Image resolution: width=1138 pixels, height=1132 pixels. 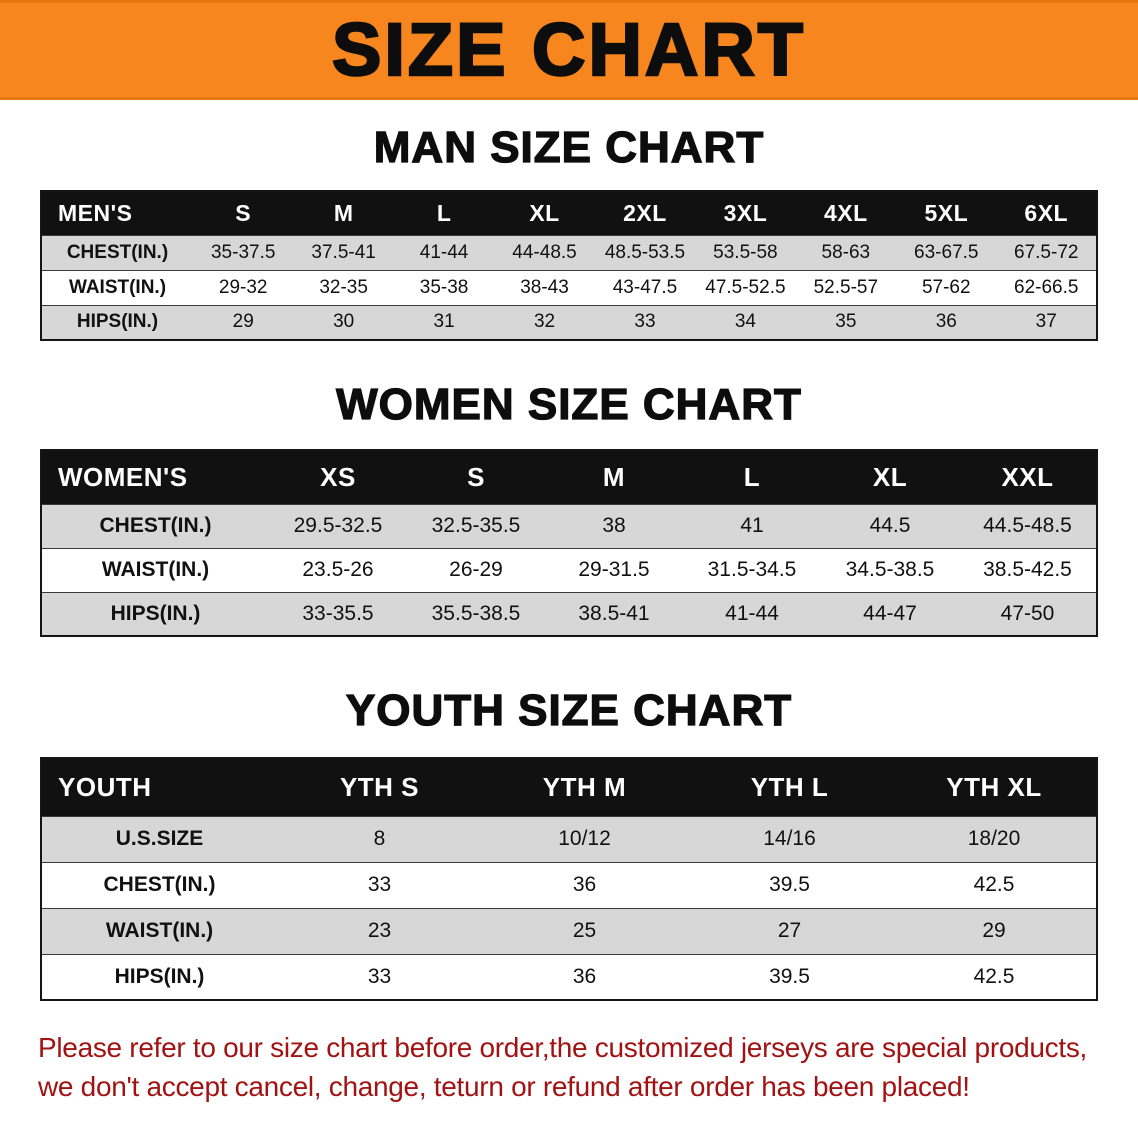 What do you see at coordinates (95, 212) in the screenshot?
I see `table-title-cell: MEN'S` at bounding box center [95, 212].